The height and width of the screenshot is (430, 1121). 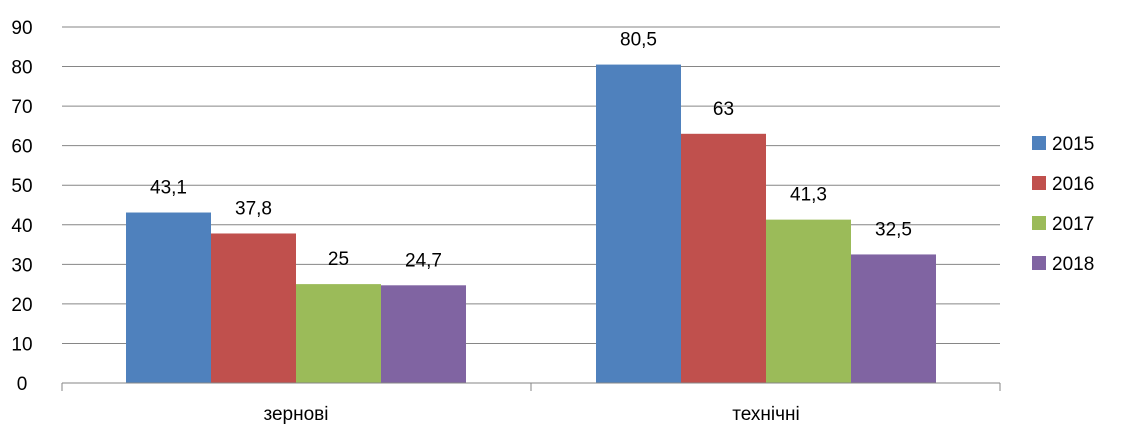 What do you see at coordinates (21, 206) in the screenshot?
I see `y-axis-tick-labels: 0 10 20 30 40 50 60 70 80 90` at bounding box center [21, 206].